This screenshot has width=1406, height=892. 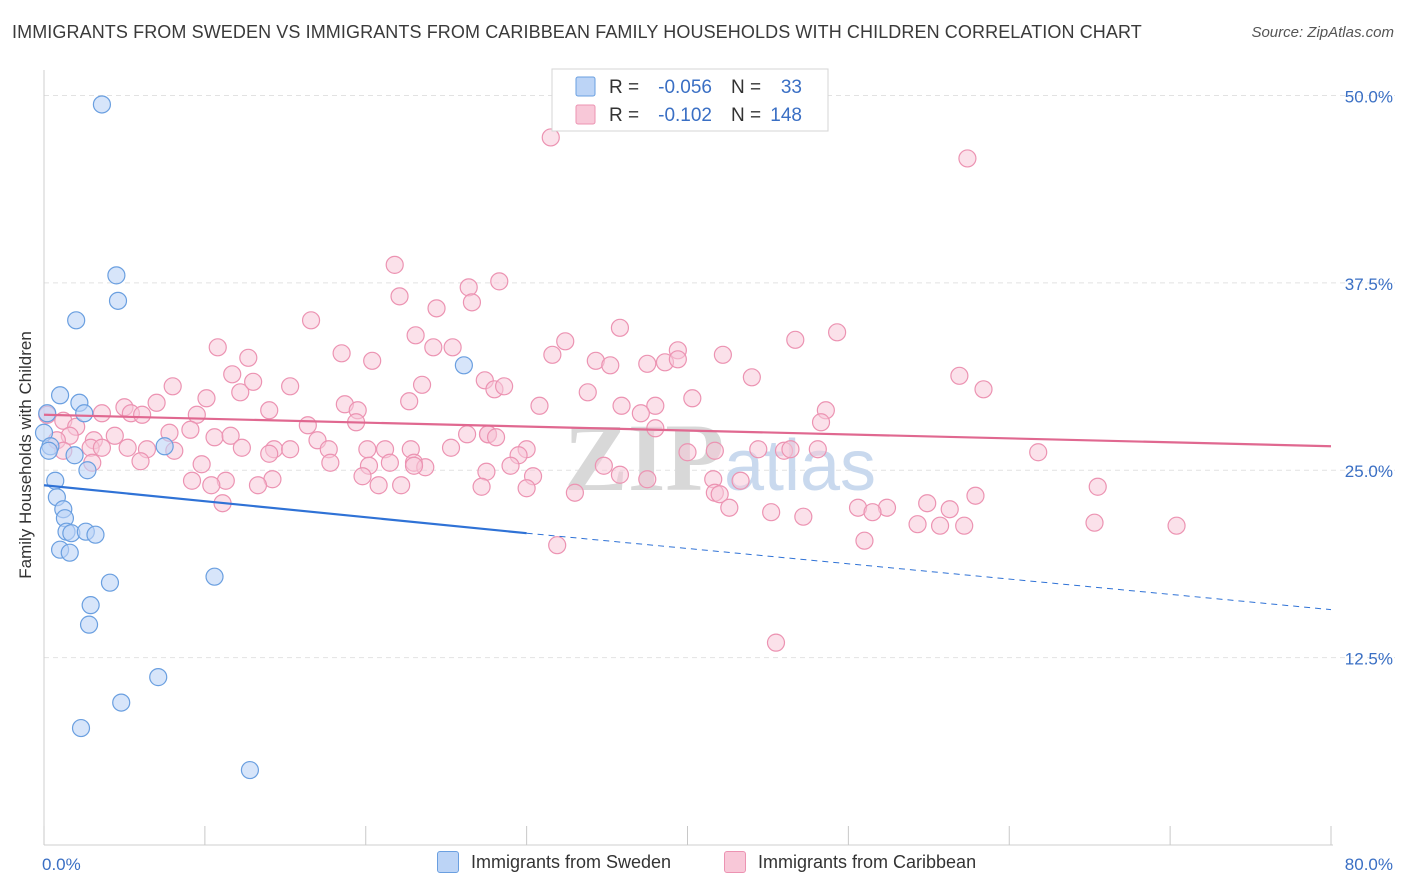 I want to click on y-tick-label: 50.0%, so click(x=1369, y=96).